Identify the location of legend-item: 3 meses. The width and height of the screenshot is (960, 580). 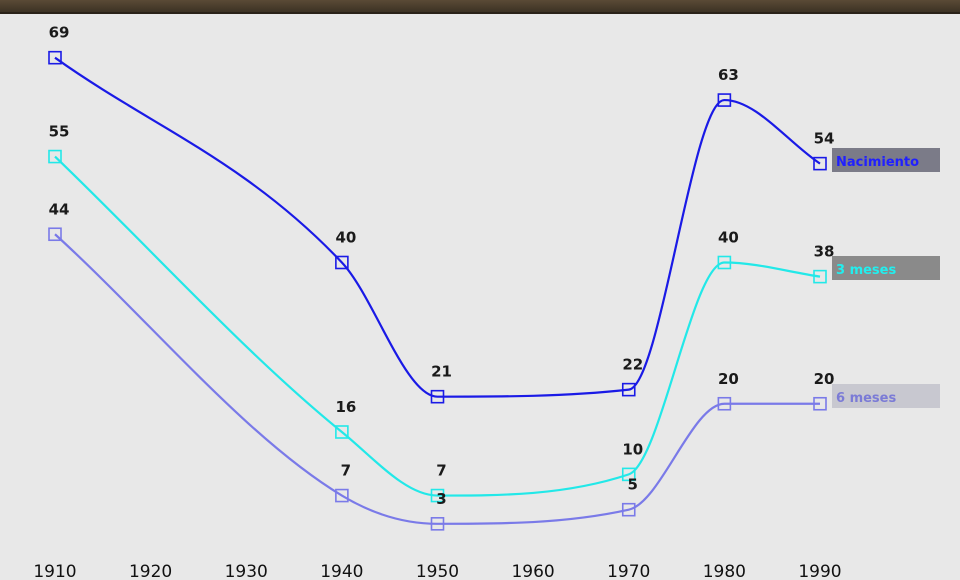
(886, 268).